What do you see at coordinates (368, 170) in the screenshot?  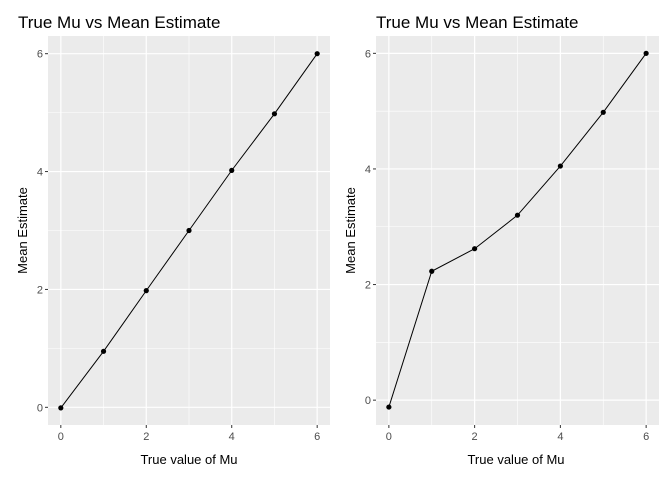 I see `right-chart-y-tick-label: 4` at bounding box center [368, 170].